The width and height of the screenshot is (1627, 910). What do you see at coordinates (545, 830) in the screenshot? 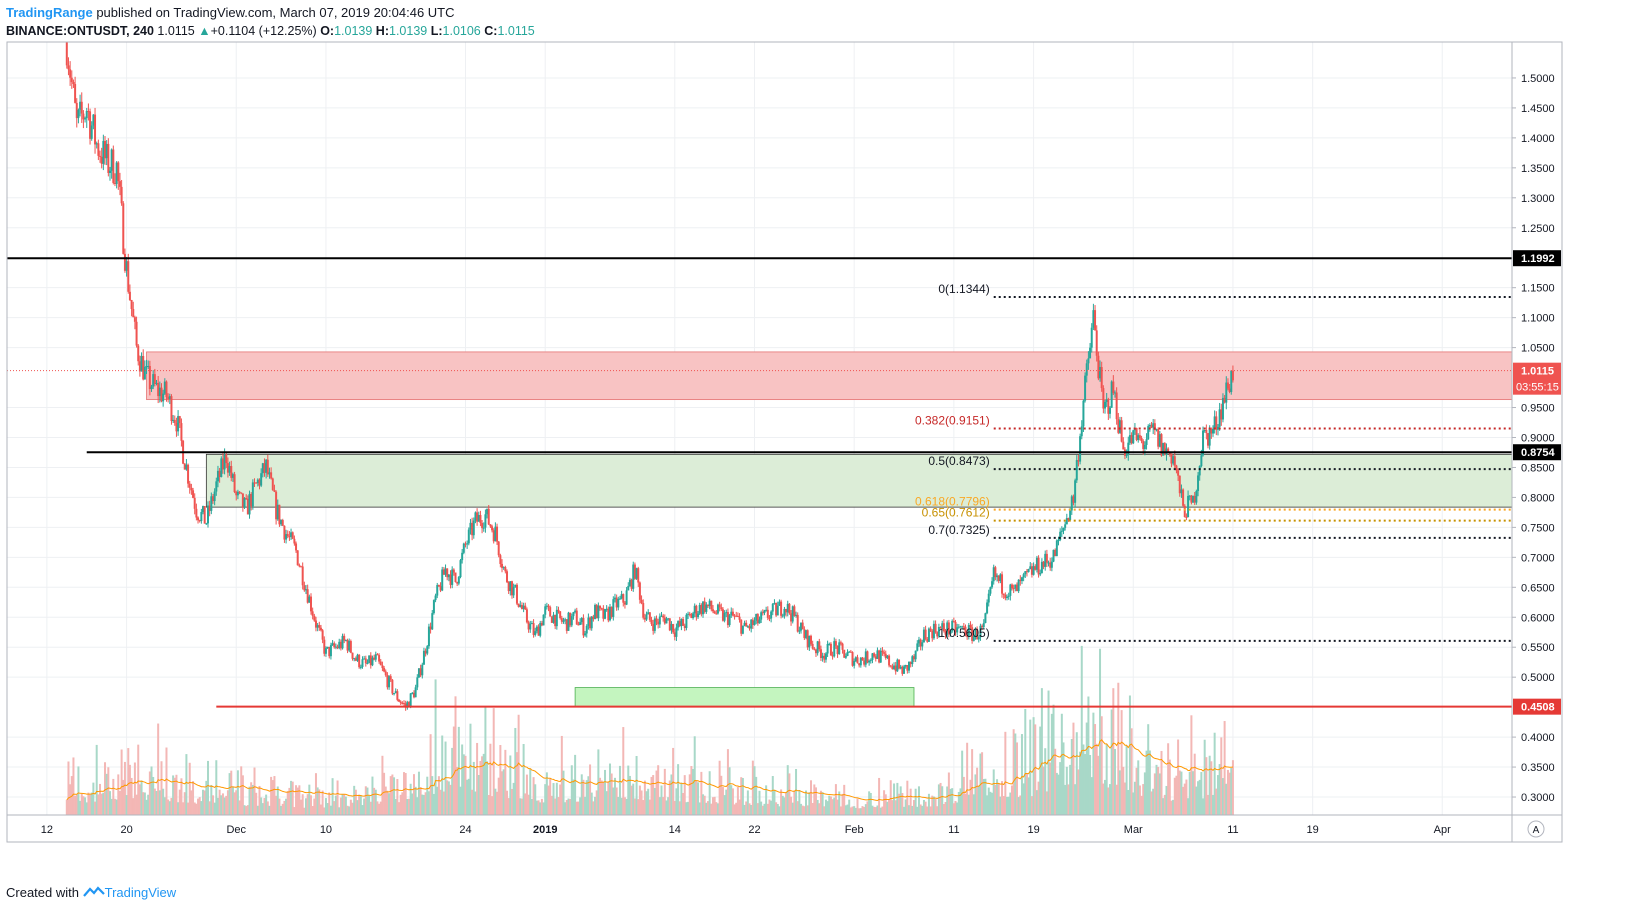
I see `x-tick-label: 2019` at bounding box center [545, 830].